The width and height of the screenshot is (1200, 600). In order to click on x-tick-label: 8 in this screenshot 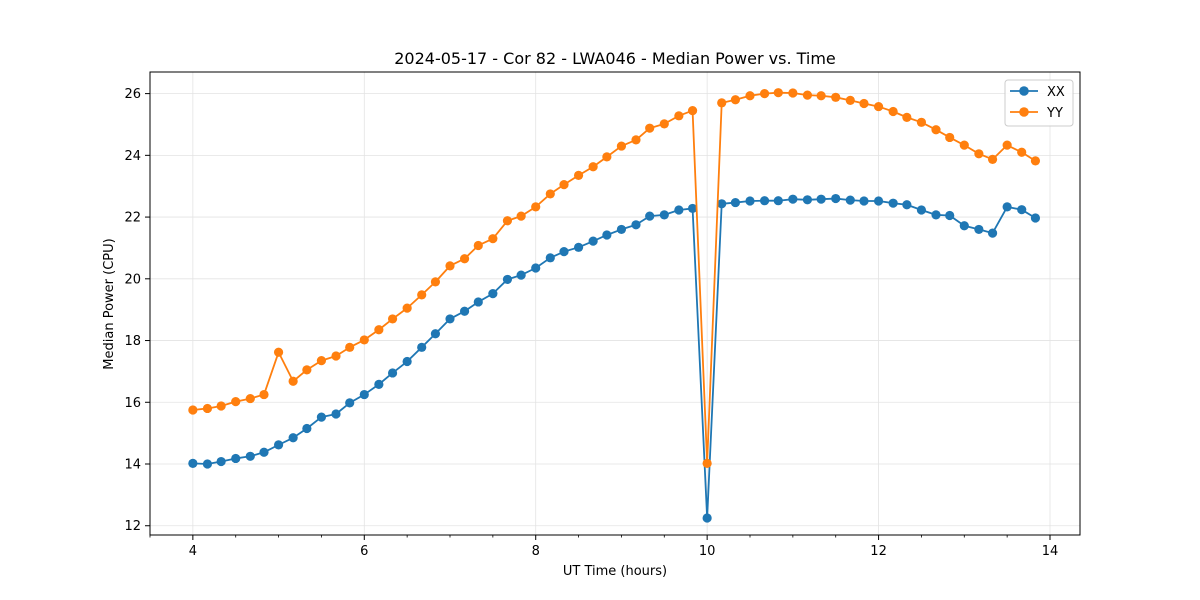, I will do `click(536, 551)`.